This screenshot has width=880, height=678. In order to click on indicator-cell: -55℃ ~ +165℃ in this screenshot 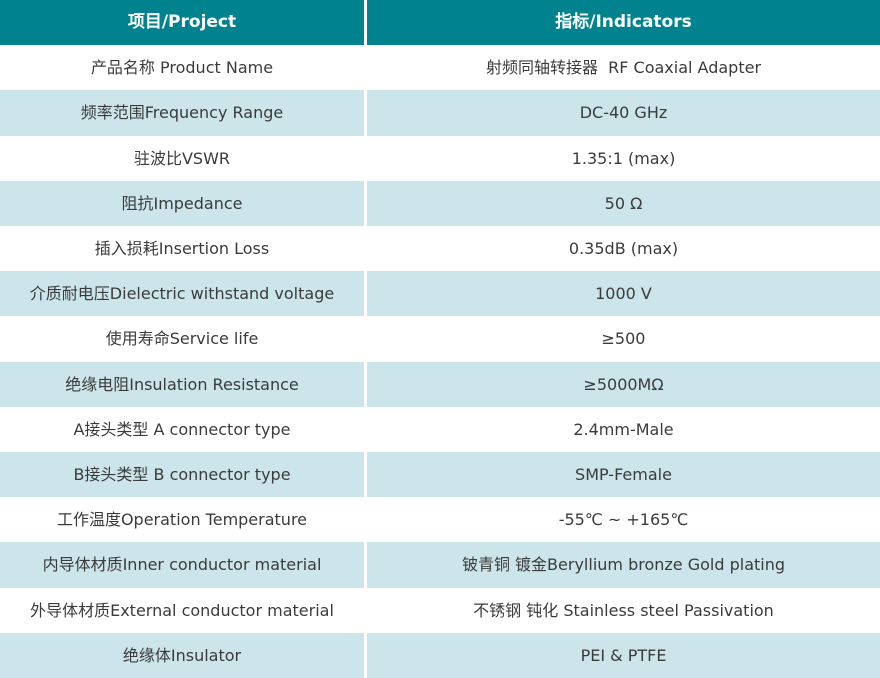, I will do `click(623, 520)`.